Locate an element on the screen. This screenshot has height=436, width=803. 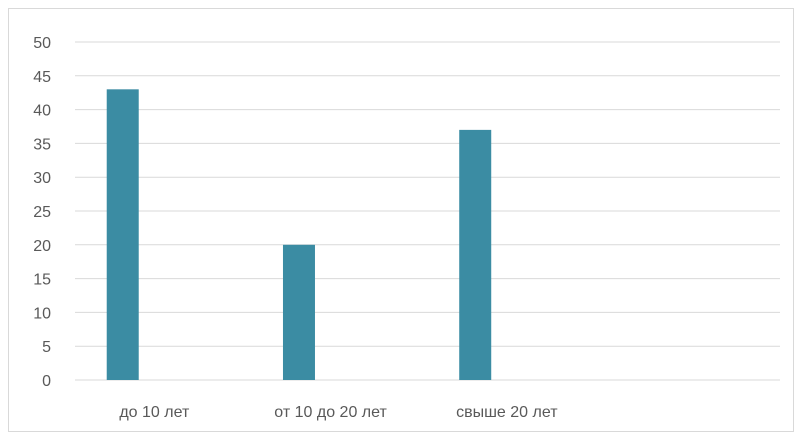
y-axis-ticks: 0 5 10 15 20 25 30 35 40 45 50 is located at coordinates (42, 212).